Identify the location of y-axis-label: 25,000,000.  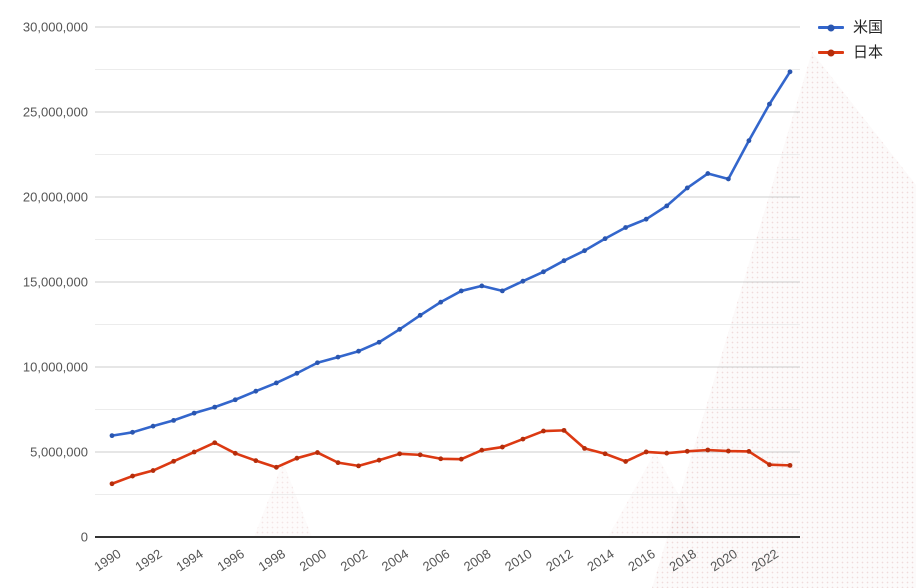
(55, 112).